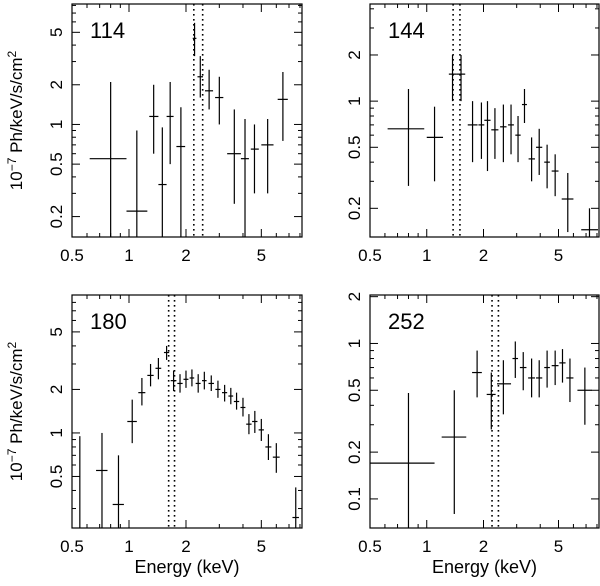  I want to click on panel-label: 180, so click(108, 321).